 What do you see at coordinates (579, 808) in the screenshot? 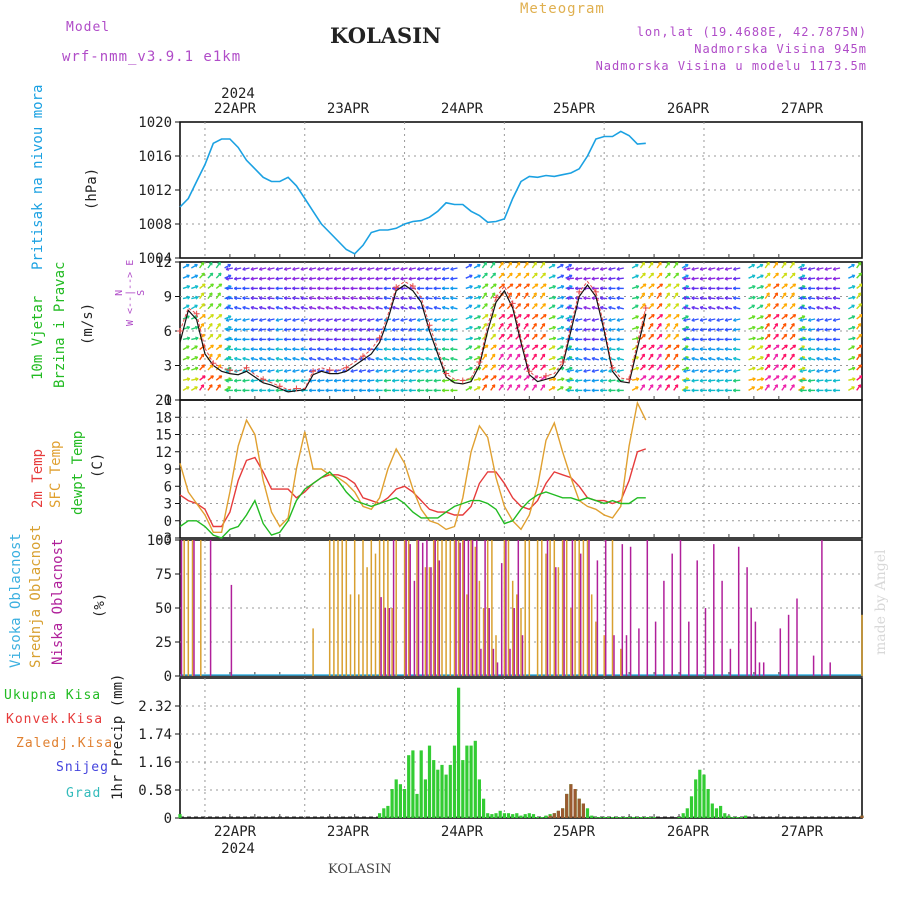
I see `precip-convective-bar` at bounding box center [579, 808].